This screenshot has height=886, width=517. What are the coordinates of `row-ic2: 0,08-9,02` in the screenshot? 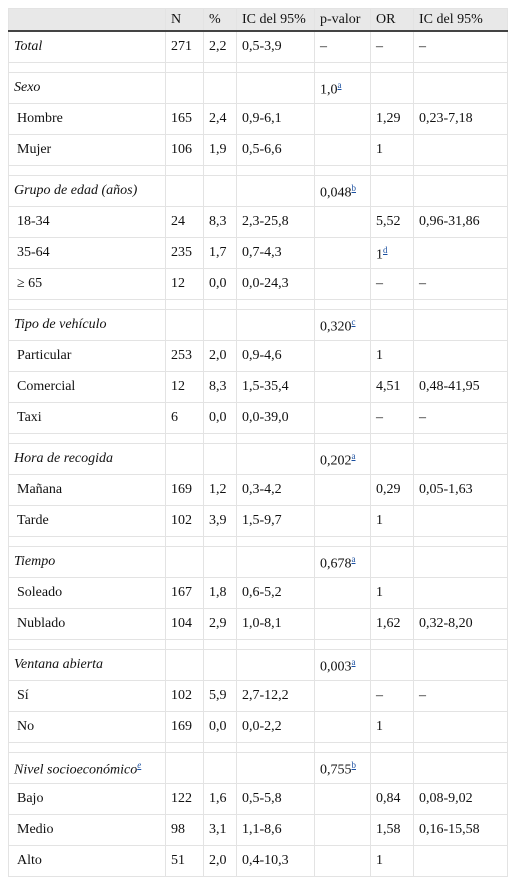 It's located at (460, 799).